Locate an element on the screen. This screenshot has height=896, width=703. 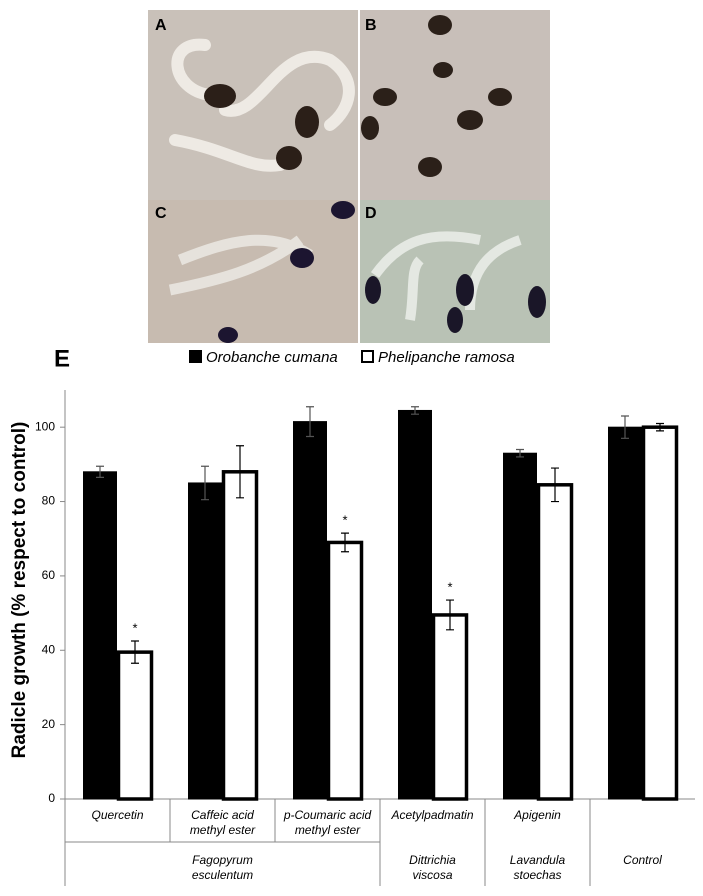
group-label: Dittrichia viscosa is located at coordinates (432, 867).